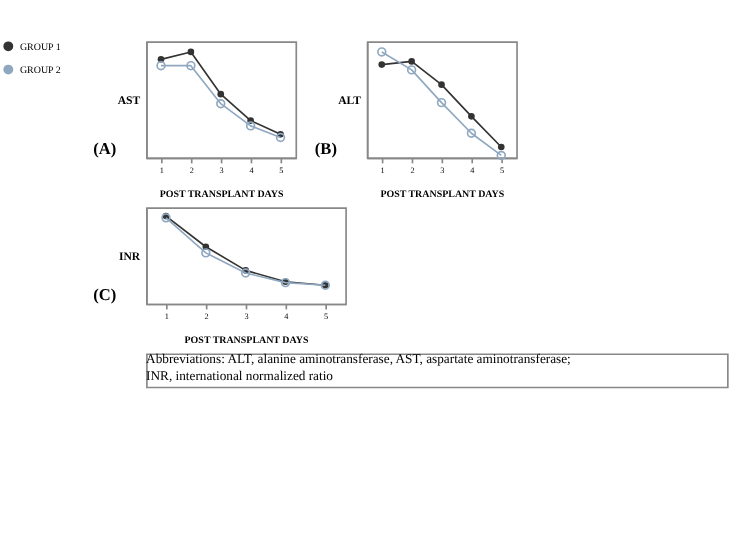 This screenshot has height=538, width=732. Describe the element at coordinates (105, 295) in the screenshot. I see `text: (C)` at that location.